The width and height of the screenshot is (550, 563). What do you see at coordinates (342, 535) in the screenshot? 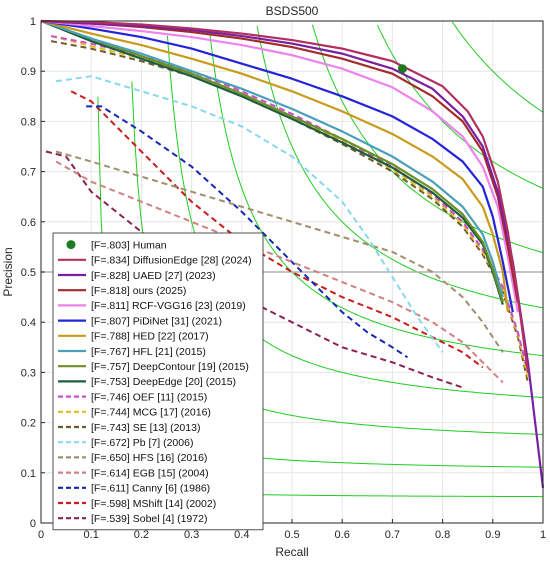
I see `x-tick-label-6: 0.6` at bounding box center [342, 535].